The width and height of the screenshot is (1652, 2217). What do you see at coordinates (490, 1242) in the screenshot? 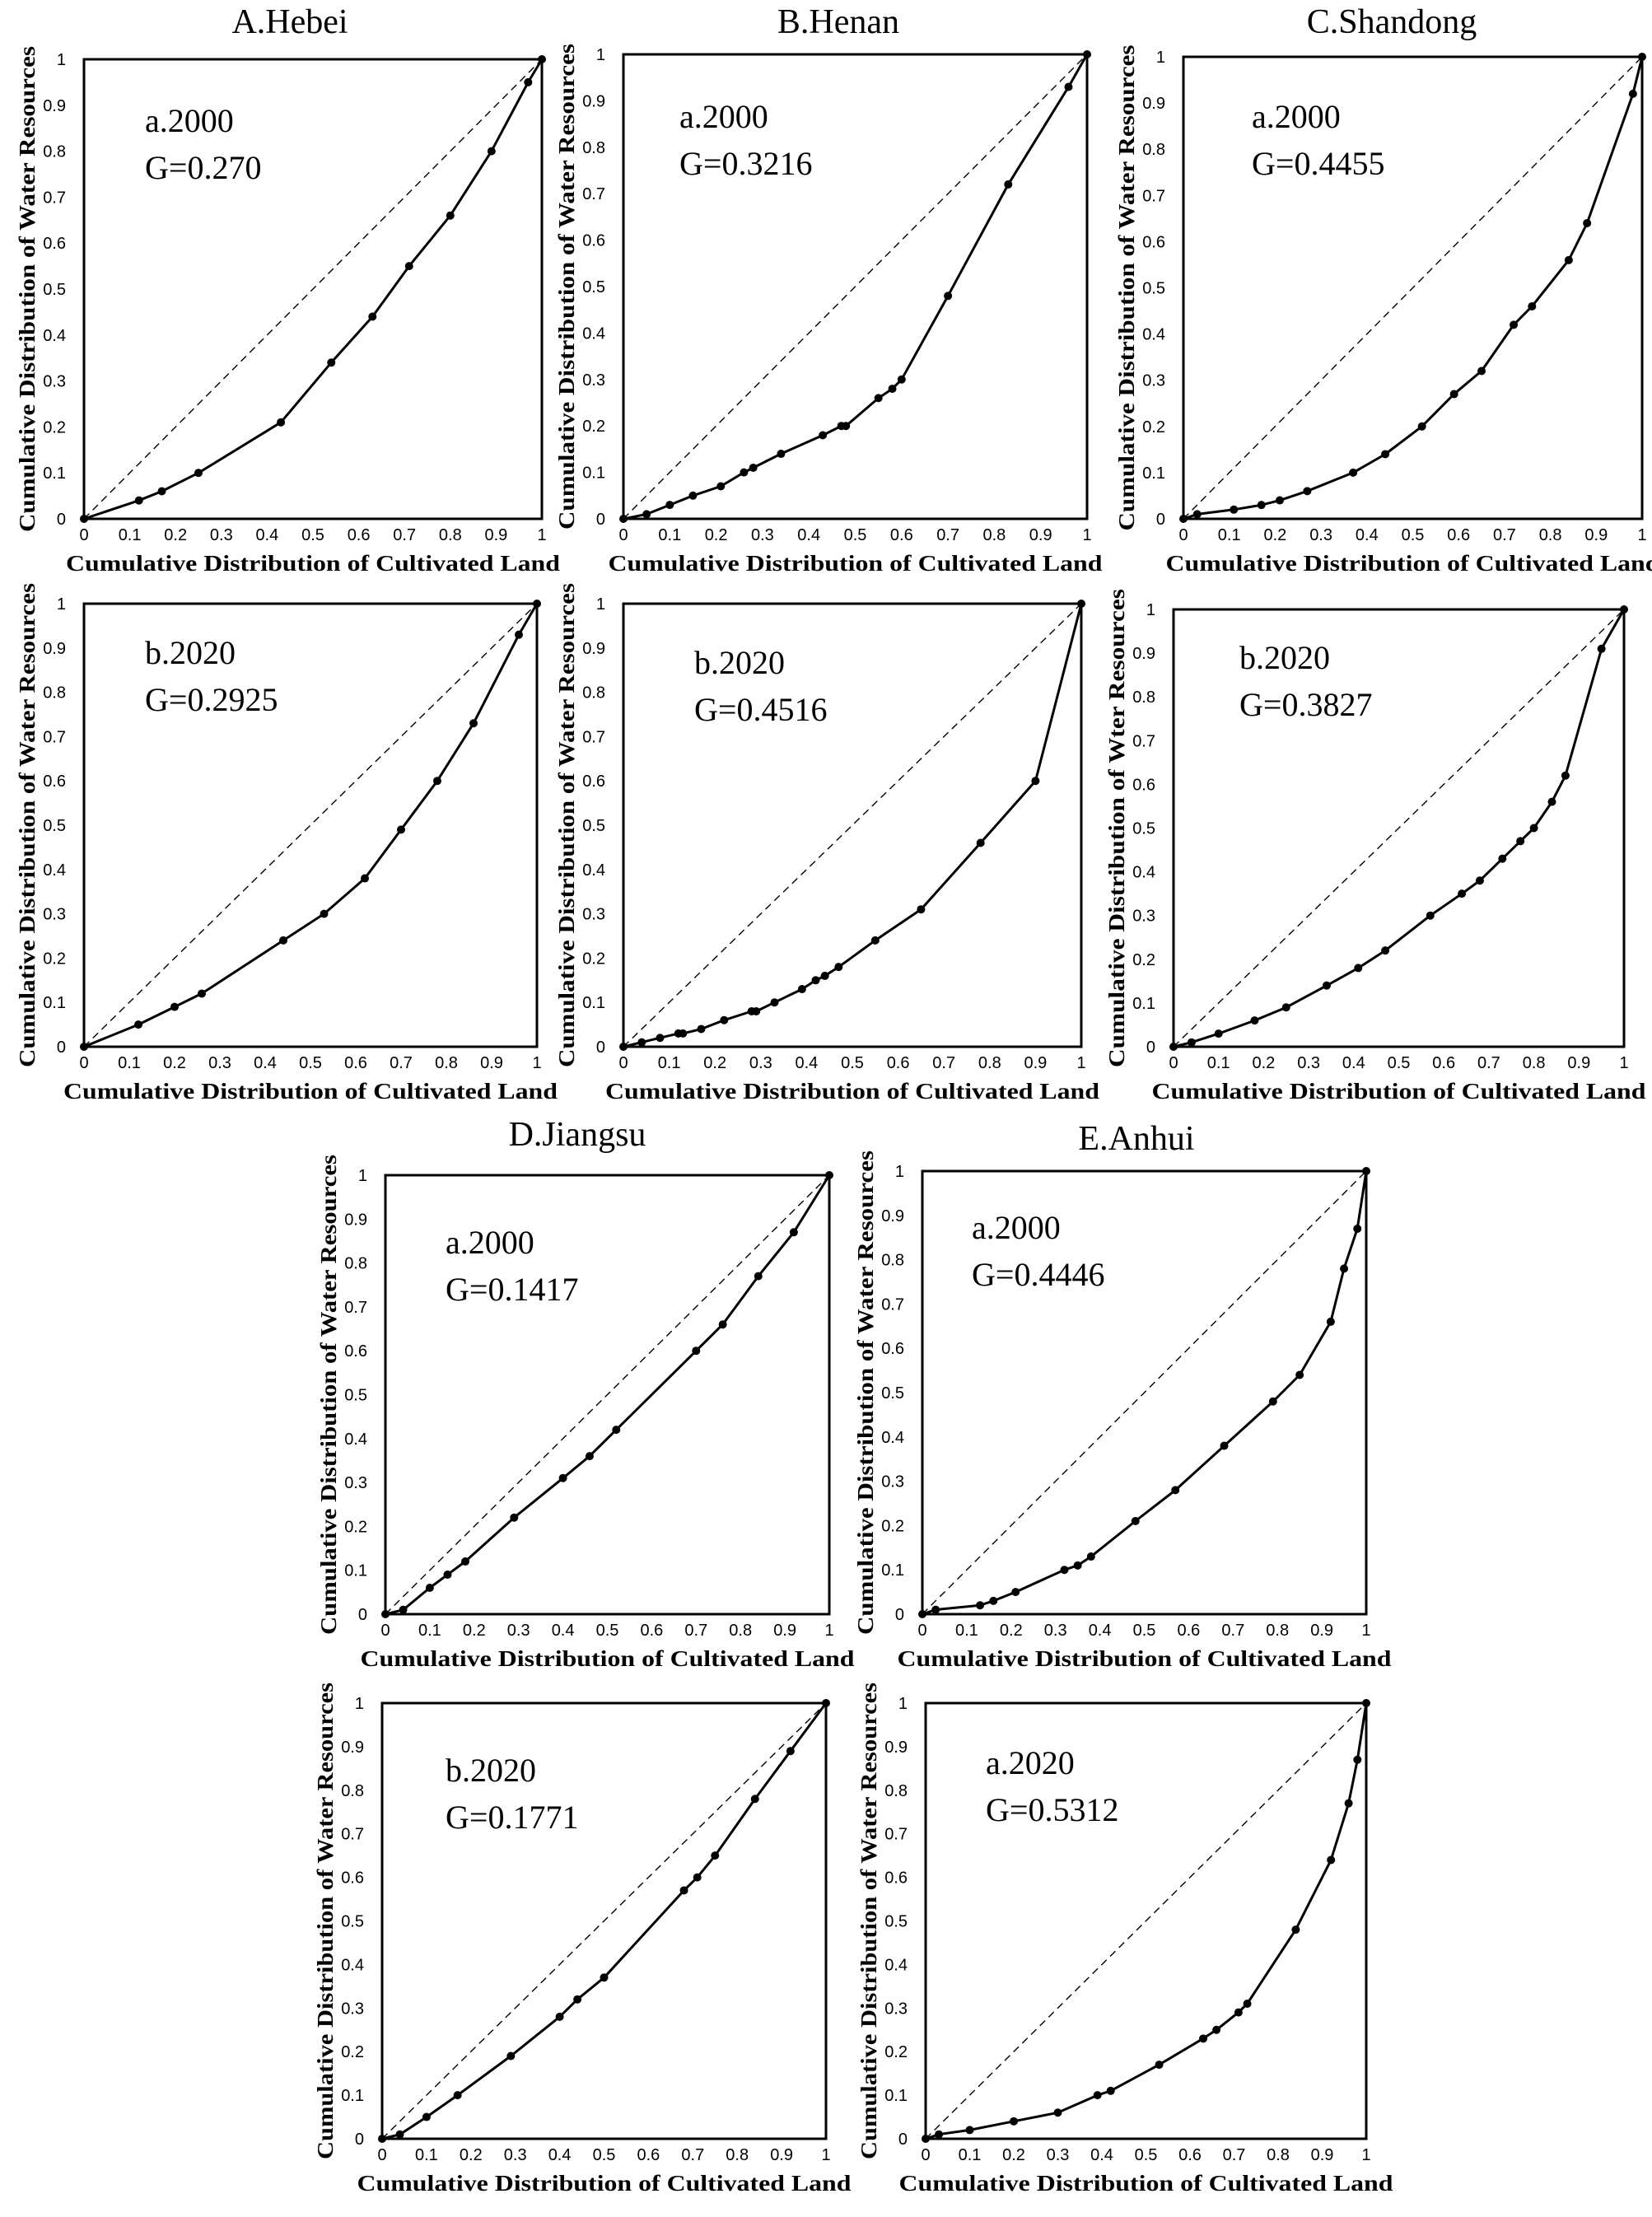
I see `panel-year-label: a.2000` at bounding box center [490, 1242].